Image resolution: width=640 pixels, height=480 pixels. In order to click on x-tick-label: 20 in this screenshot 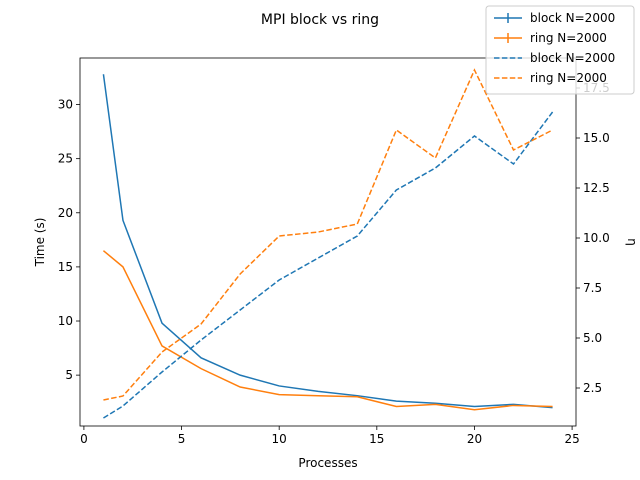, I will do `click(474, 439)`.